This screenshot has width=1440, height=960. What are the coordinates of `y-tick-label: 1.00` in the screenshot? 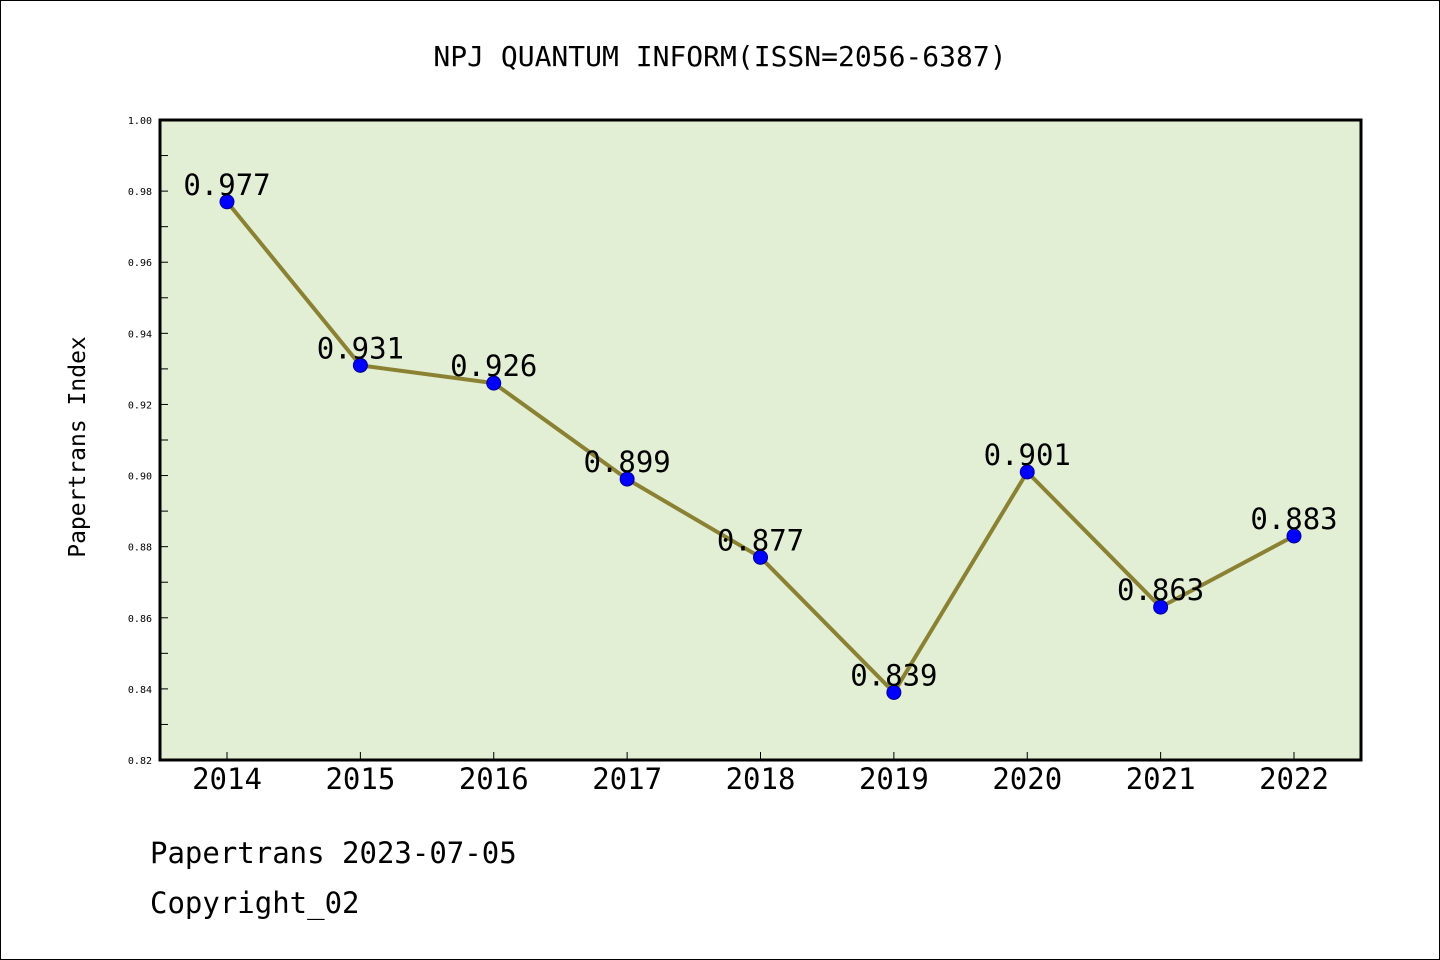 It's located at (140, 121).